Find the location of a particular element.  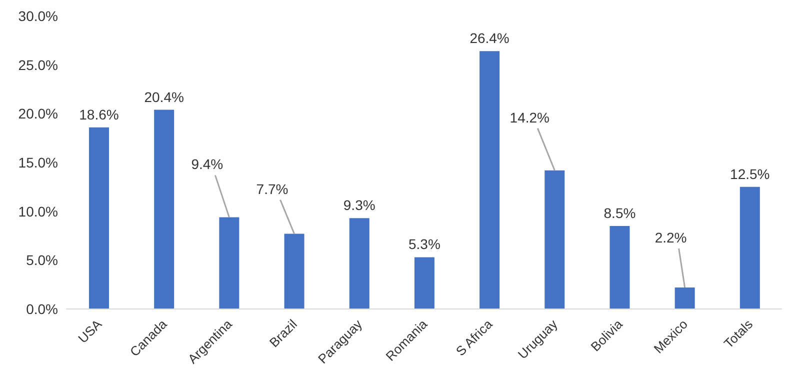

y-tick-label: 10.0% is located at coordinates (38, 211).